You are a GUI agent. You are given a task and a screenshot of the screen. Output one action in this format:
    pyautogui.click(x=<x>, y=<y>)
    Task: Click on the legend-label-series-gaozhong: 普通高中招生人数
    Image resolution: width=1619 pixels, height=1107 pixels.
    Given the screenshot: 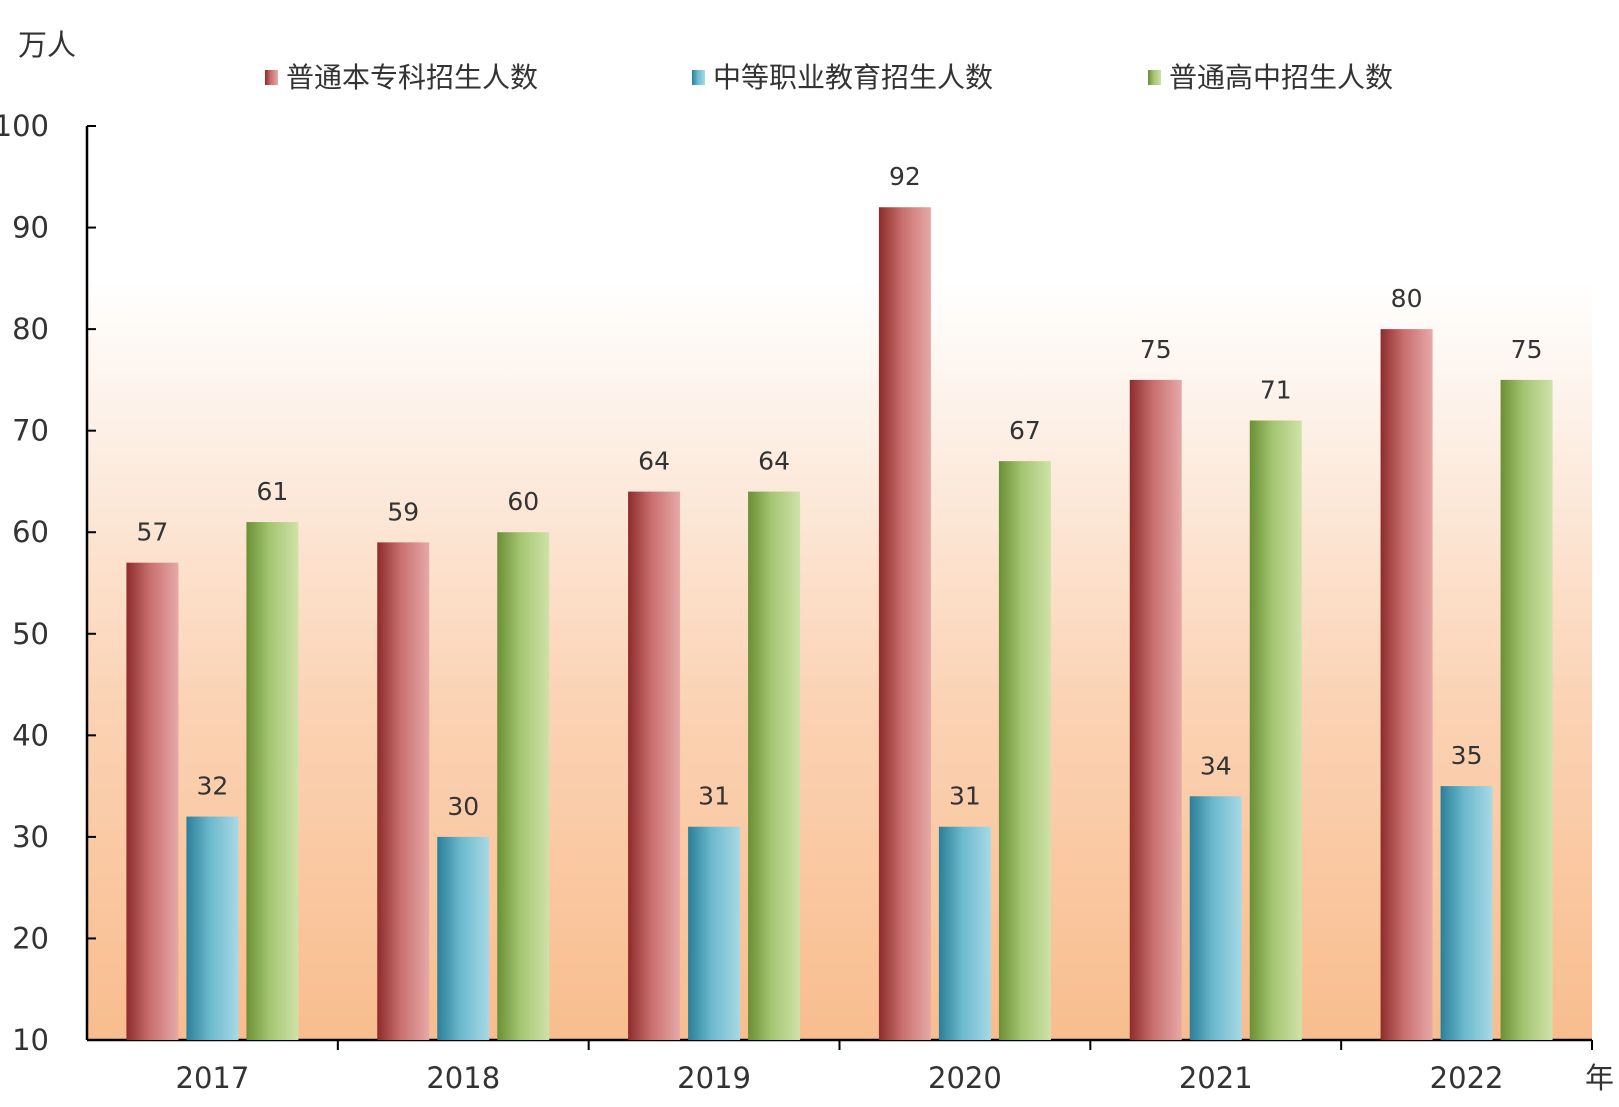 What is the action you would take?
    pyautogui.click(x=1281, y=77)
    